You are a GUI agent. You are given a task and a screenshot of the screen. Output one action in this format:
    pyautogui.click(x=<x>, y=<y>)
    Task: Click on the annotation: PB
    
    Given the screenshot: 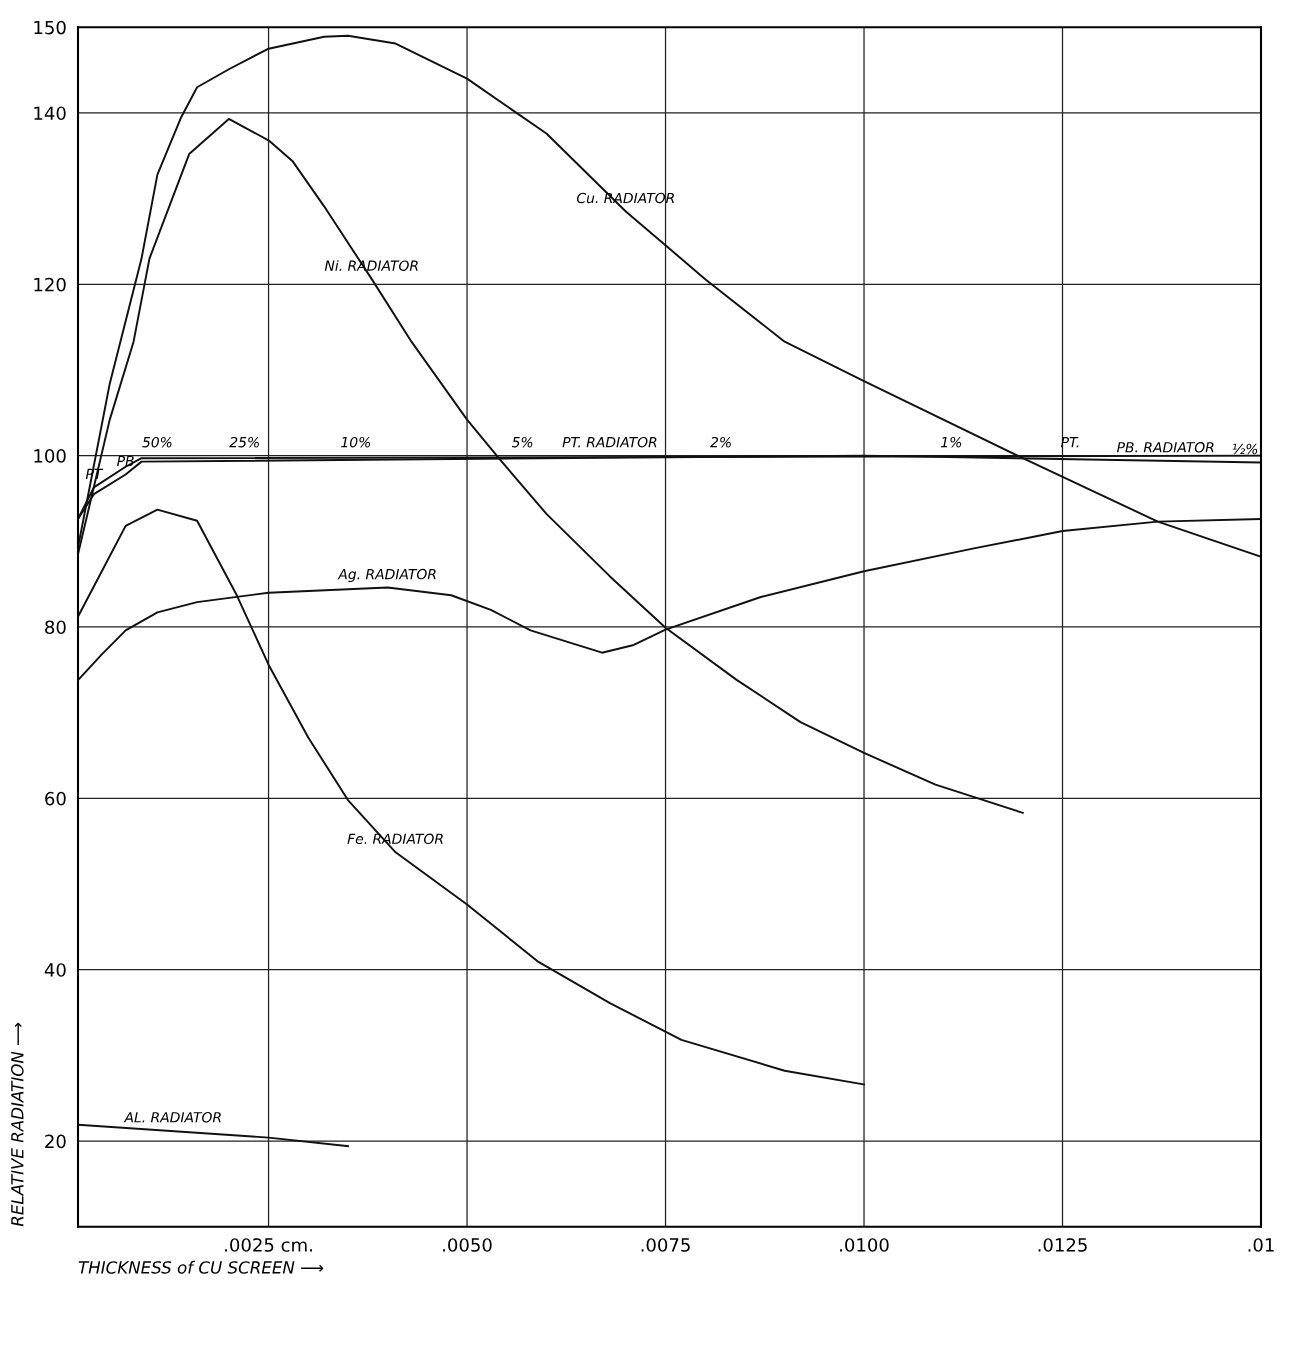 What is the action you would take?
    pyautogui.click(x=125, y=461)
    